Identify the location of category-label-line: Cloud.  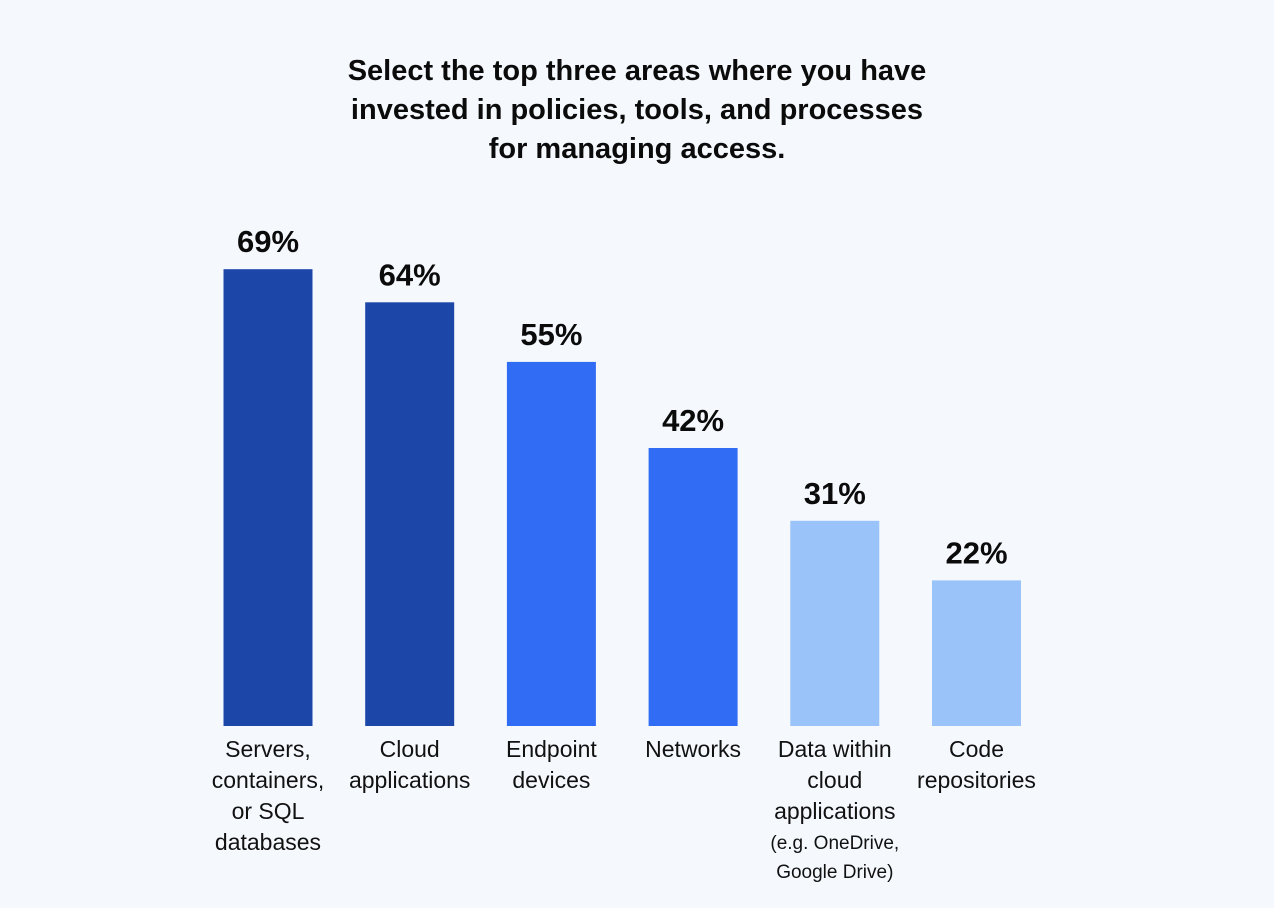
(409, 749).